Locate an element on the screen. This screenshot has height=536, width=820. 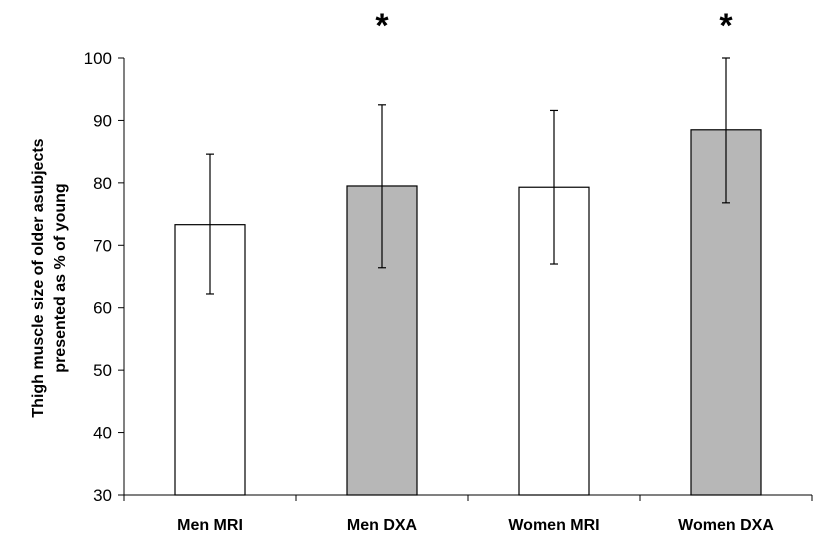
x-tick-label: Men DXA is located at coordinates (382, 525).